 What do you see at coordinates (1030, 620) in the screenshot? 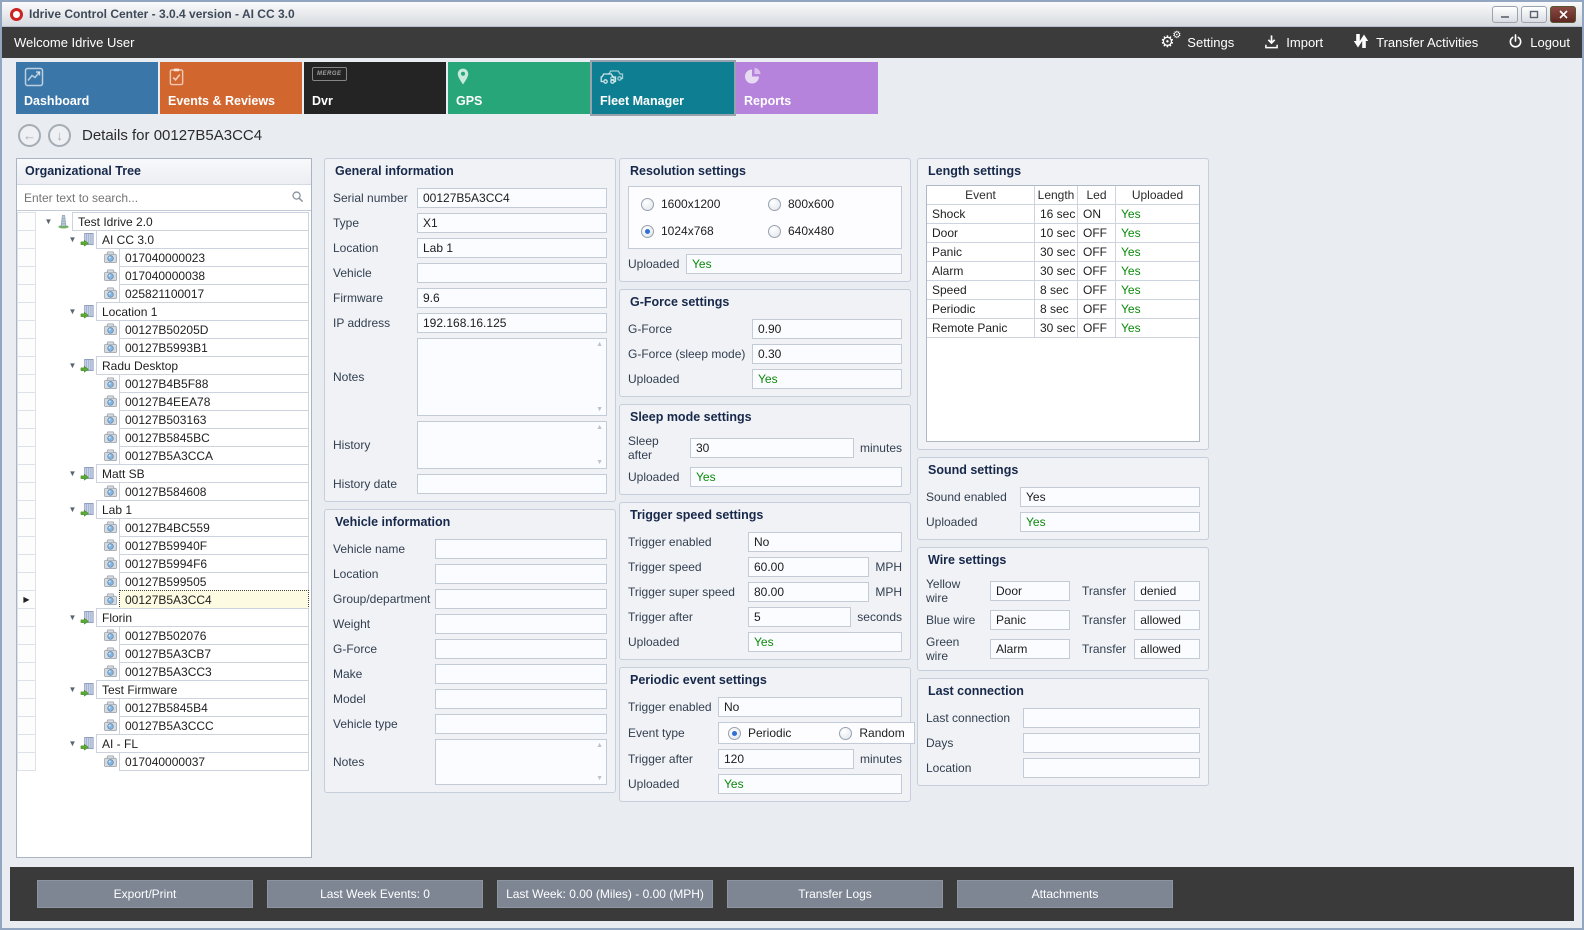
I see `blue-wire-field: Panic` at bounding box center [1030, 620].